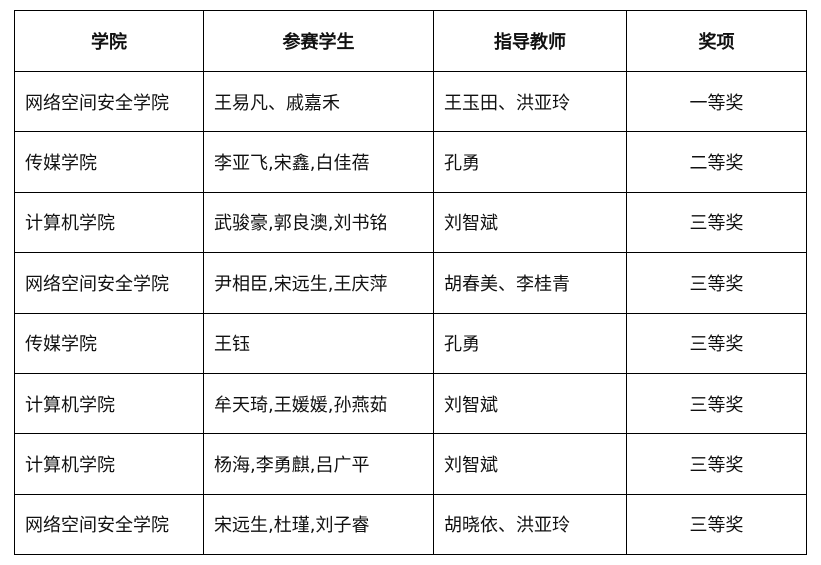 The image size is (821, 565). What do you see at coordinates (318, 162) in the screenshot?
I see `students-cell: 李亚飞,宋鑫,白佳蓓` at bounding box center [318, 162].